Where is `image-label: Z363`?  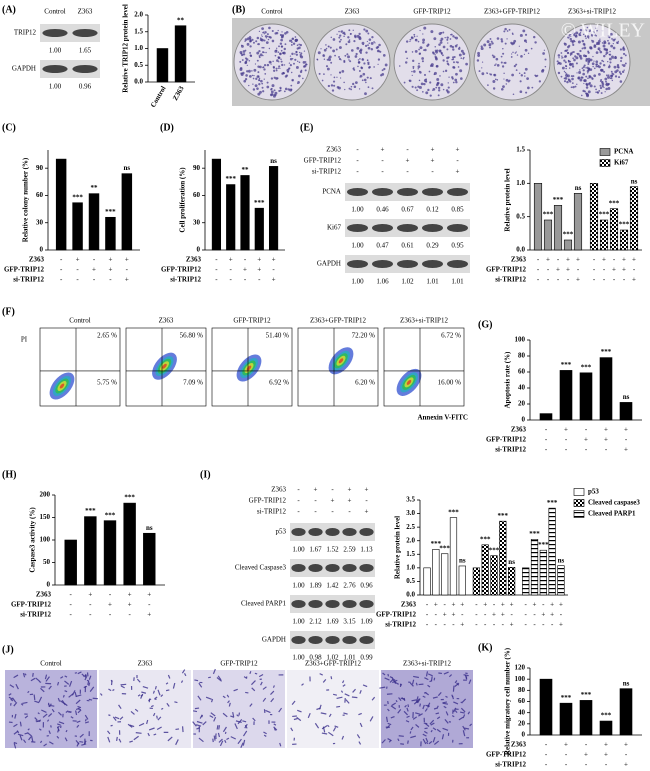
image-label: Z363 is located at coordinates (145, 664).